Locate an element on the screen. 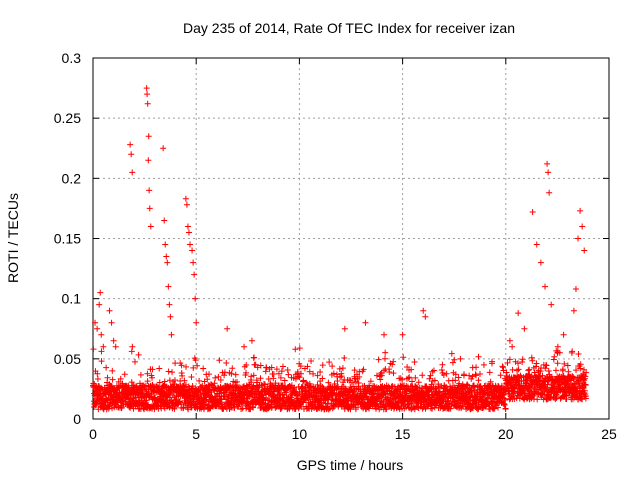 Image resolution: width=640 pixels, height=480 pixels. x-axis-label: GPS time / hours is located at coordinates (350, 465).